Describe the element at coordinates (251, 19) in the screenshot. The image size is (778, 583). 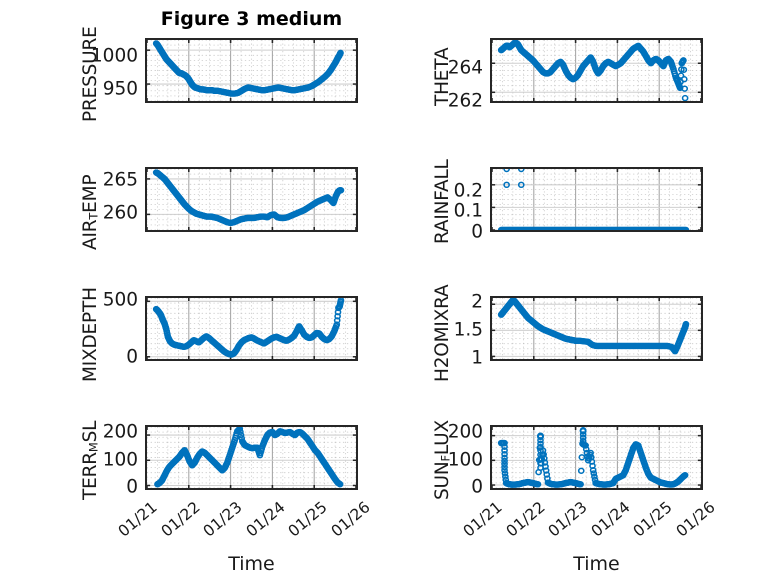
I see `figure-title: Figure 3 medium` at that location.